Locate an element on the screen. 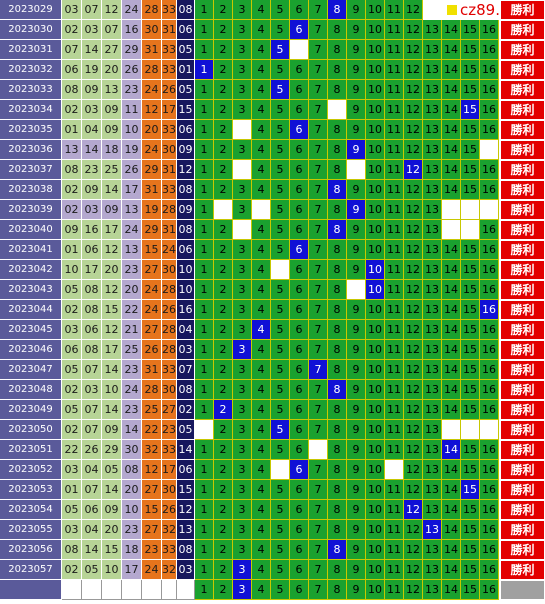  separator is located at coordinates (499, 410).